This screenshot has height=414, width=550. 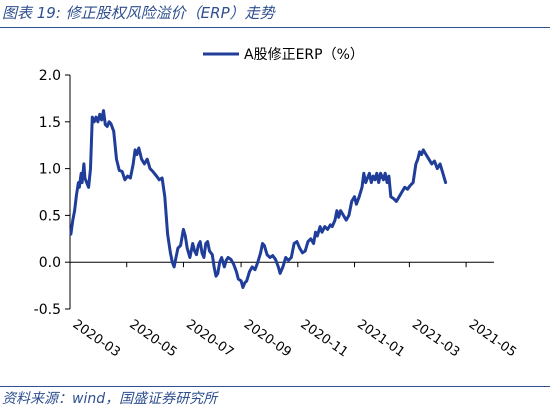 What do you see at coordinates (435, 338) in the screenshot?
I see `x-tick-label: 2021-03` at bounding box center [435, 338].